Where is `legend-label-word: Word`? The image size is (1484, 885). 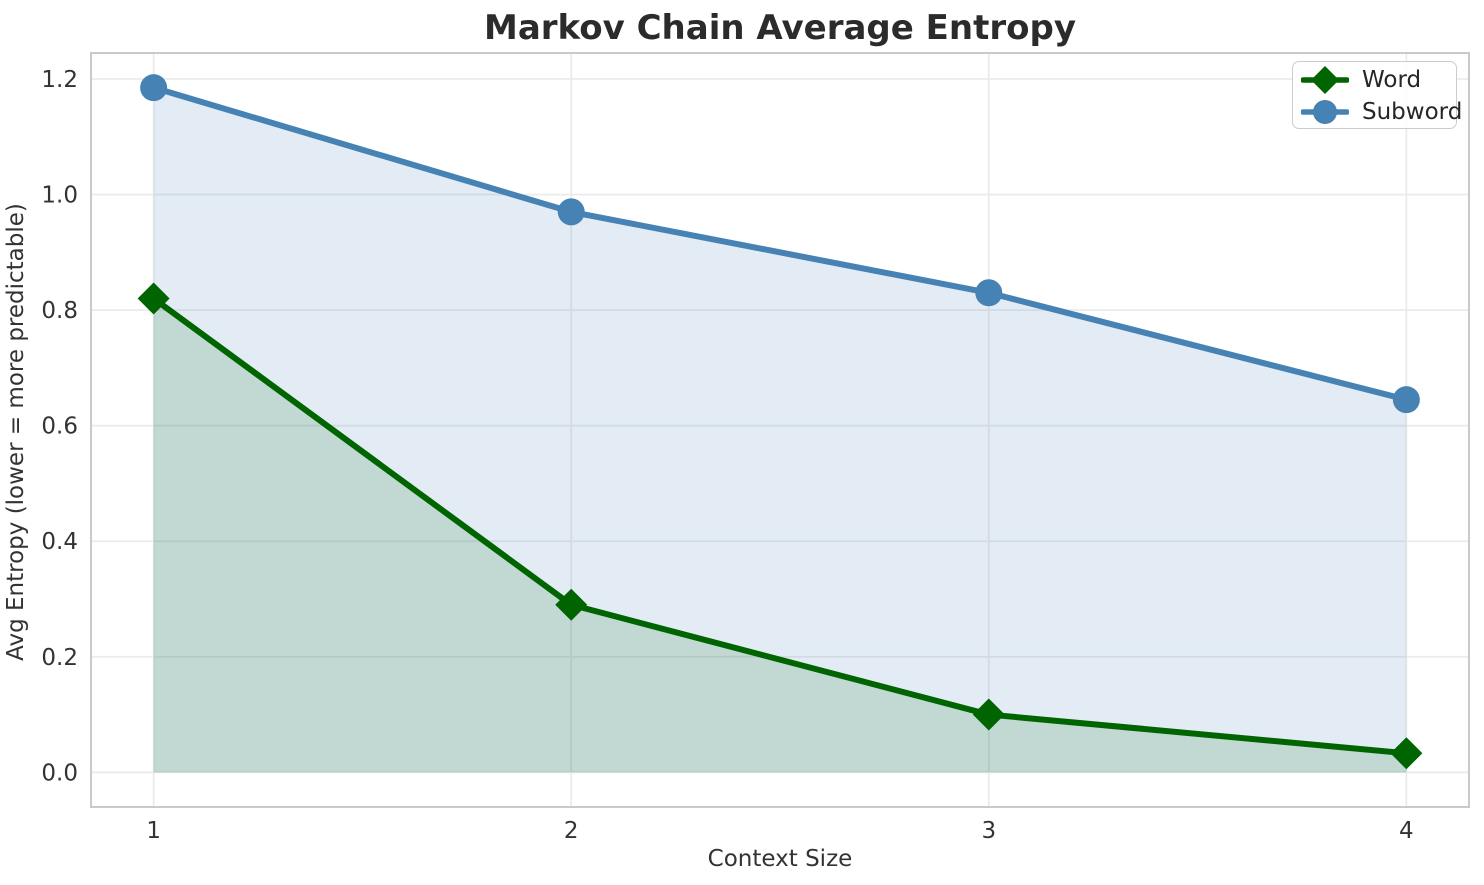 legend-label-word: Word is located at coordinates (1392, 80).